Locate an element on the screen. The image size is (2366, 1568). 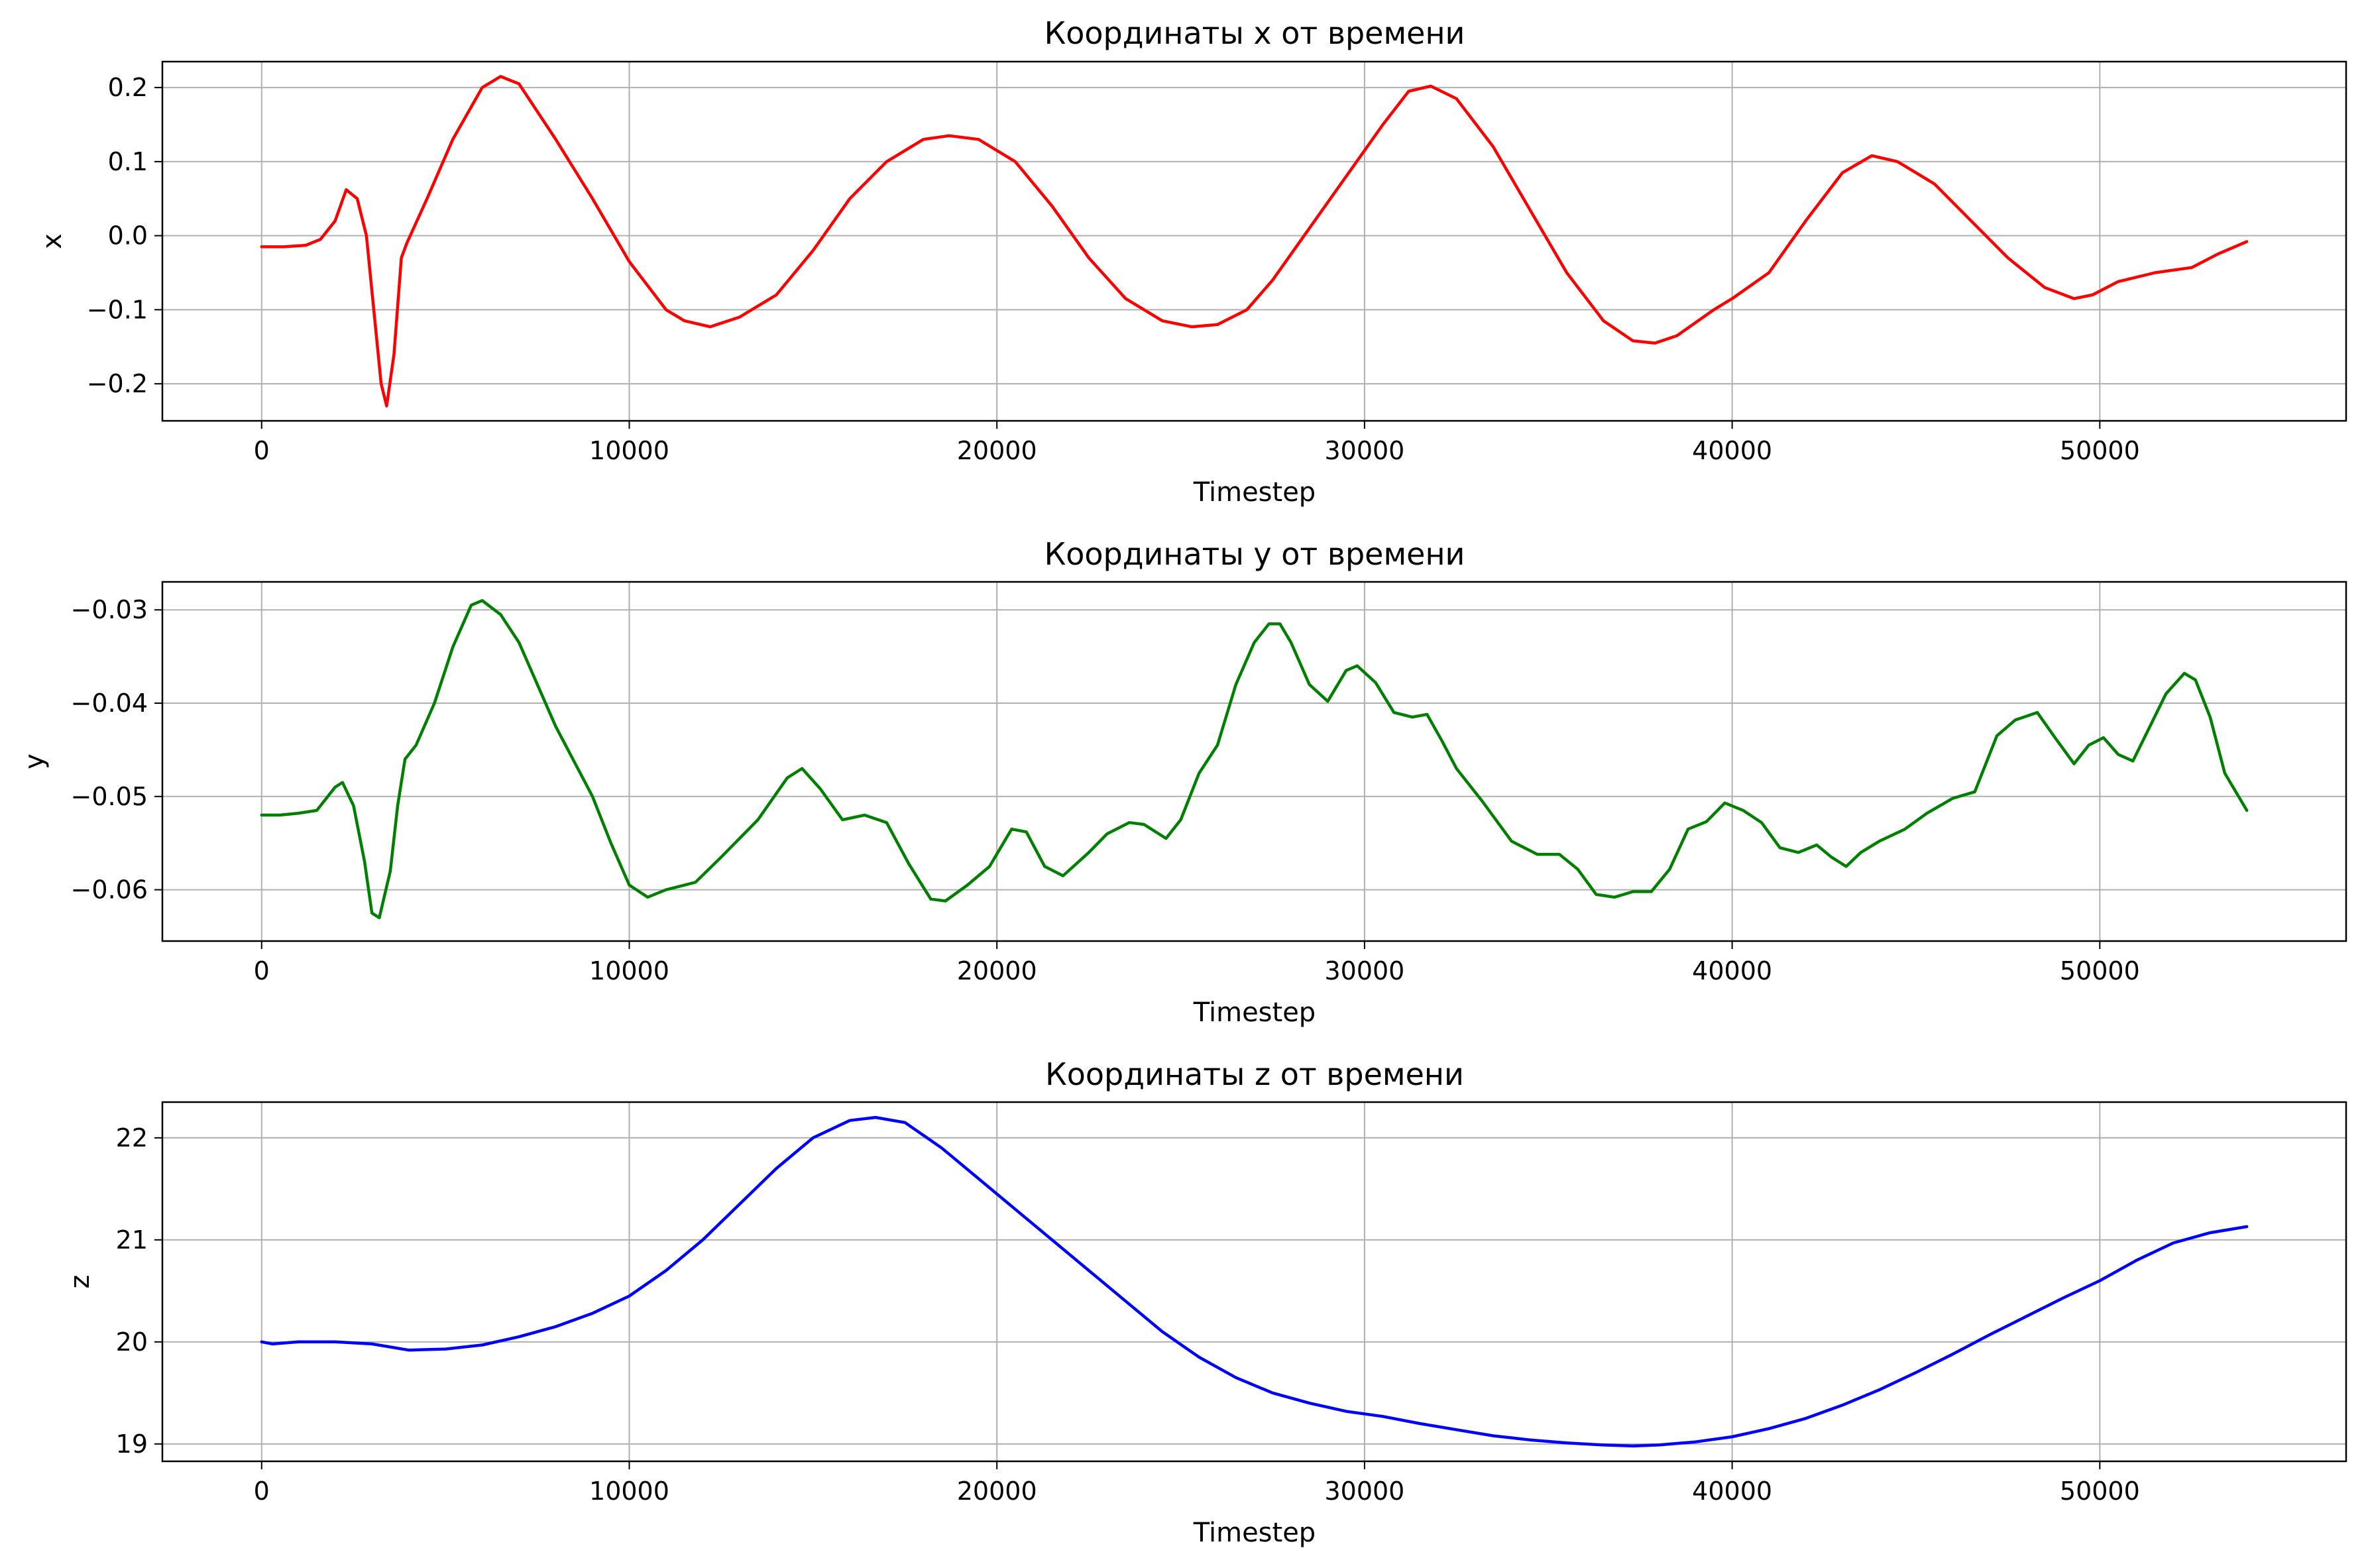
y-tick-label: −0.06 is located at coordinates (109, 890).